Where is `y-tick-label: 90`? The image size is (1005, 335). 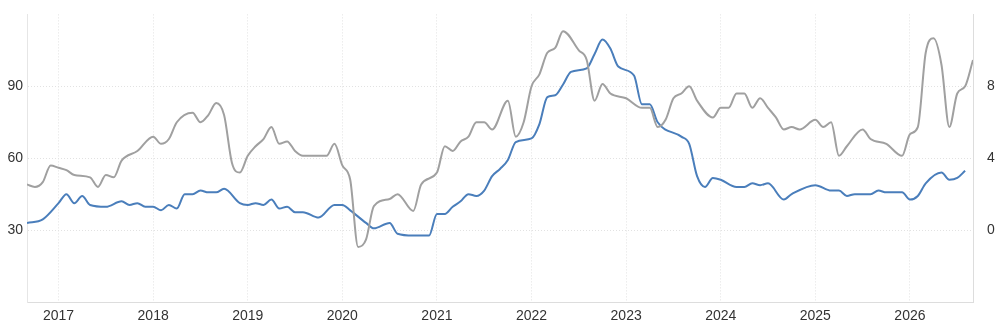 y-tick-label: 90 is located at coordinates (15, 85).